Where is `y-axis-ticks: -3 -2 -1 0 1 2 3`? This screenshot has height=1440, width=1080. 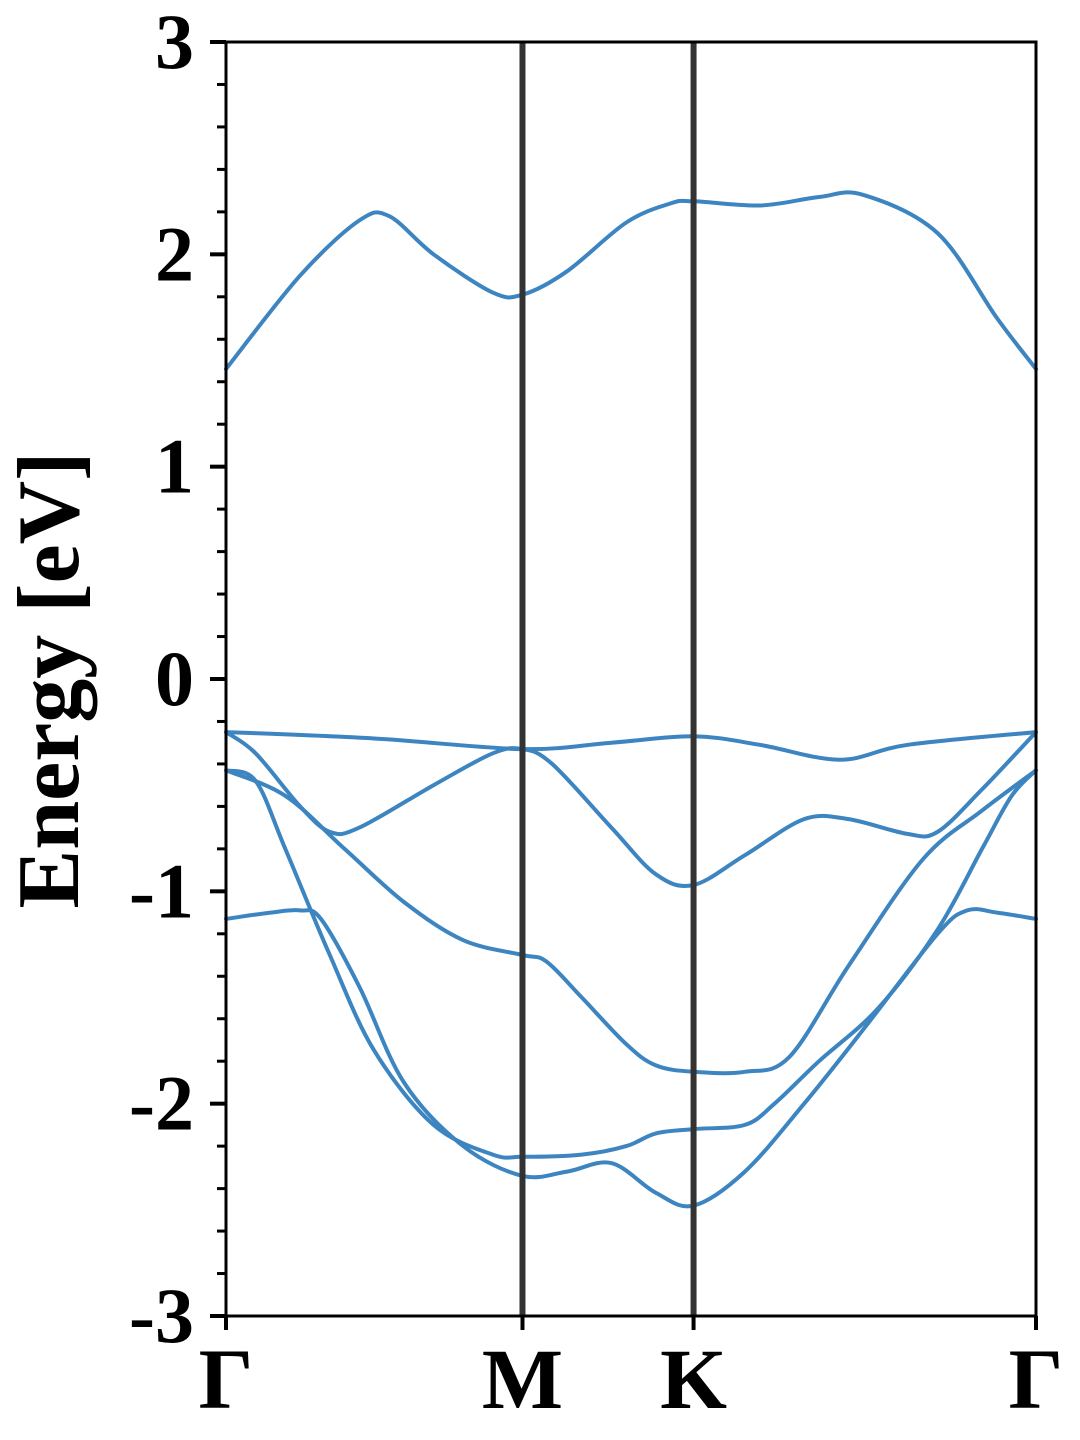
y-axis-ticks: -3 -2 -1 0 1 2 3 is located at coordinates (177, 679).